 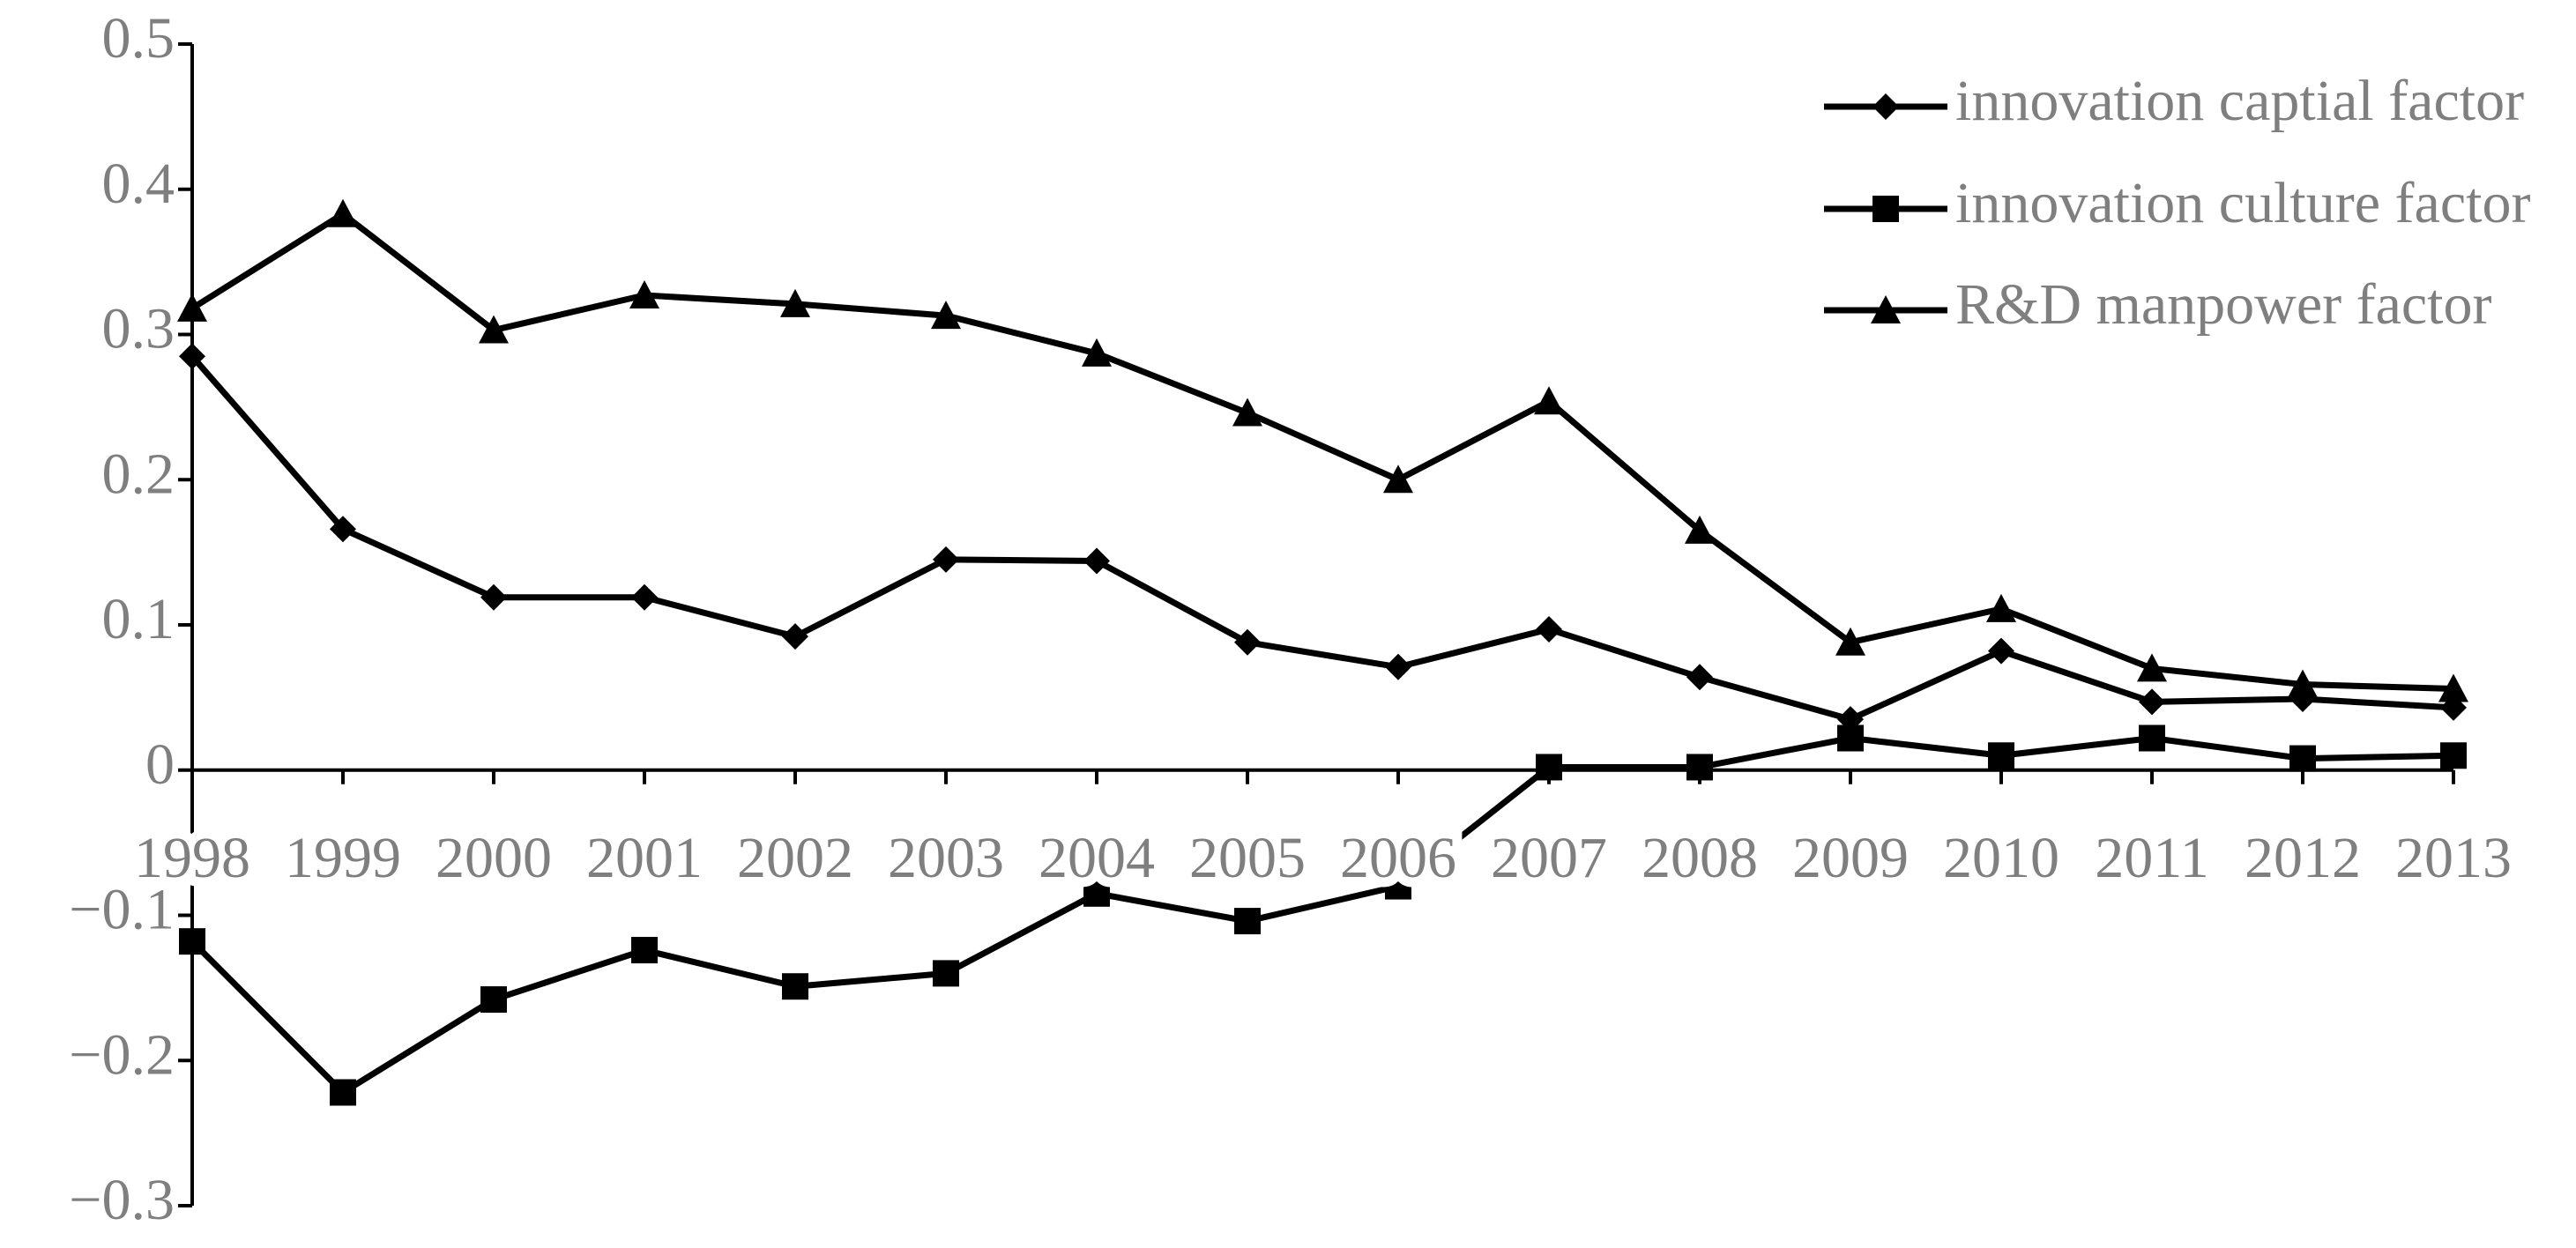 What do you see at coordinates (122, 910) in the screenshot?
I see `y-tick-label: −0.1` at bounding box center [122, 910].